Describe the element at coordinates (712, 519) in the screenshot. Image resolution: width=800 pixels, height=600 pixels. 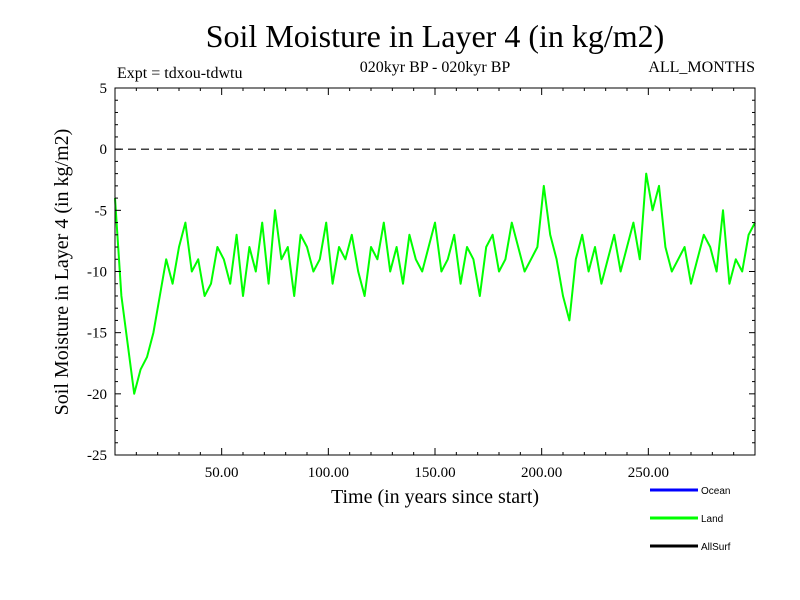
I see `legend-label-land: Land` at that location.